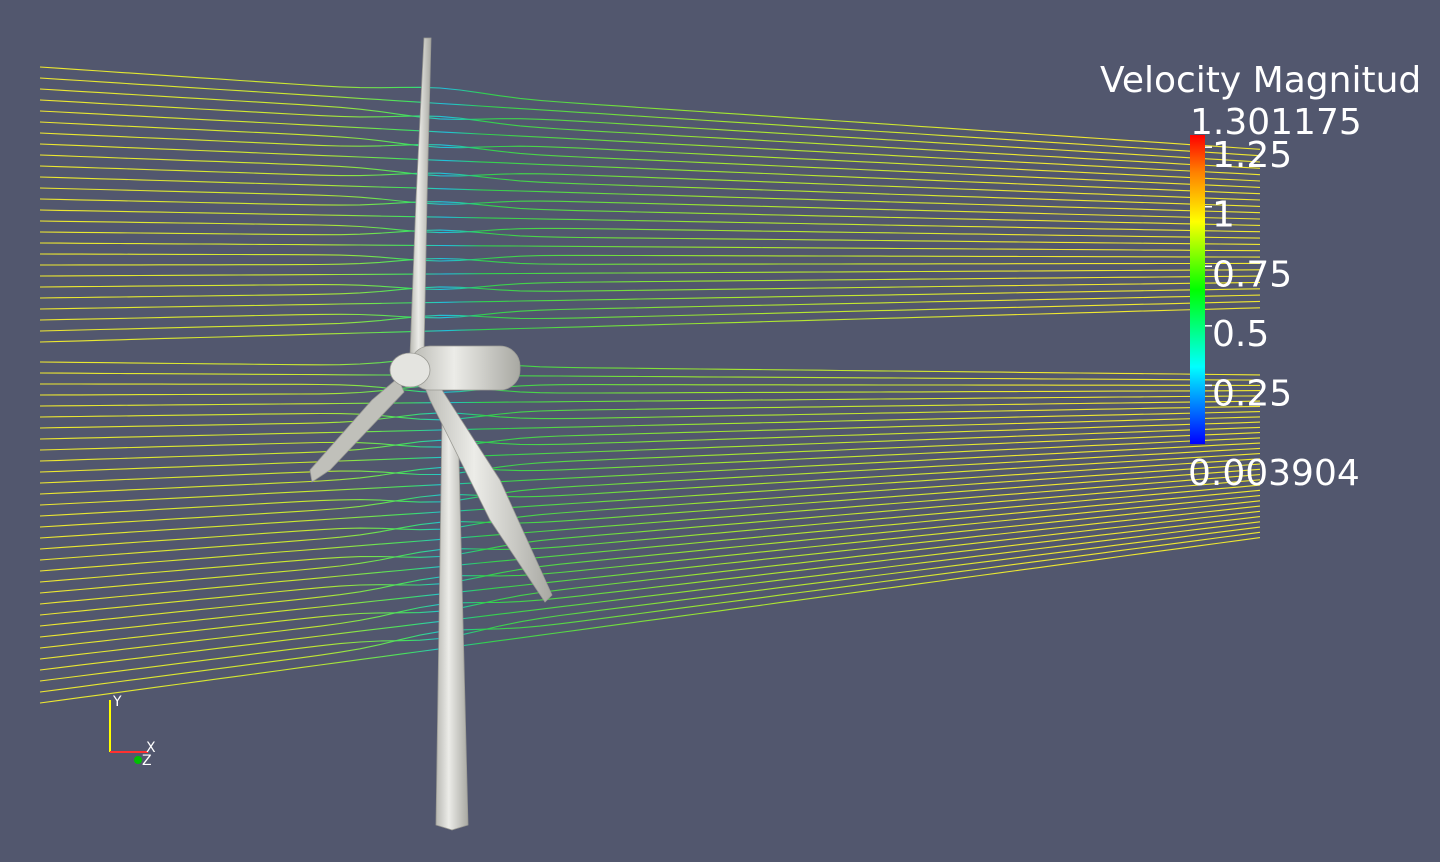  I want to click on z-axis, so click(138, 760).